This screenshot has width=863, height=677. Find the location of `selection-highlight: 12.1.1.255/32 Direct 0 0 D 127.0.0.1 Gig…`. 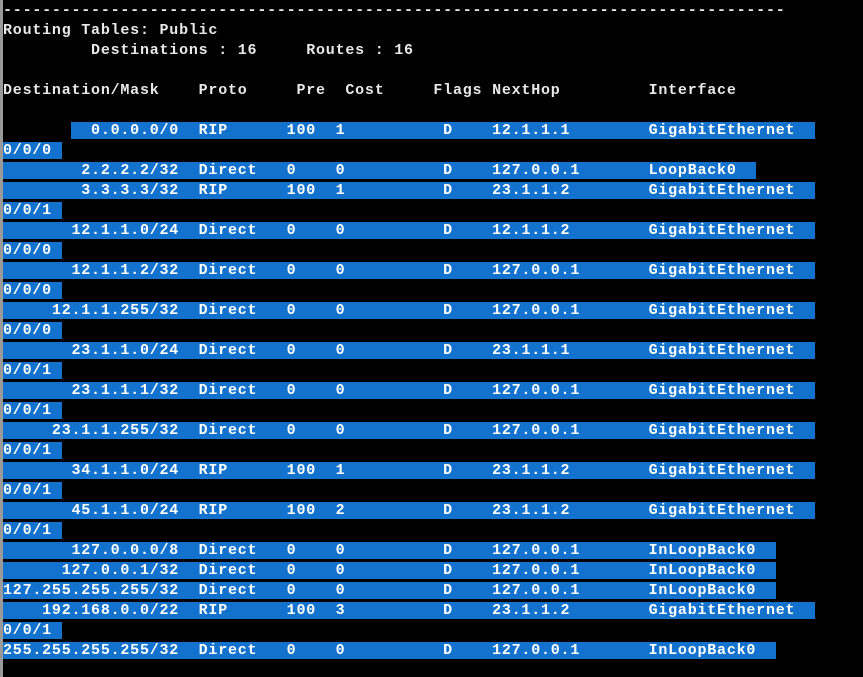

selection-highlight: 12.1.1.255/32 Direct 0 0 D 127.0.0.1 Gig… is located at coordinates (409, 310).